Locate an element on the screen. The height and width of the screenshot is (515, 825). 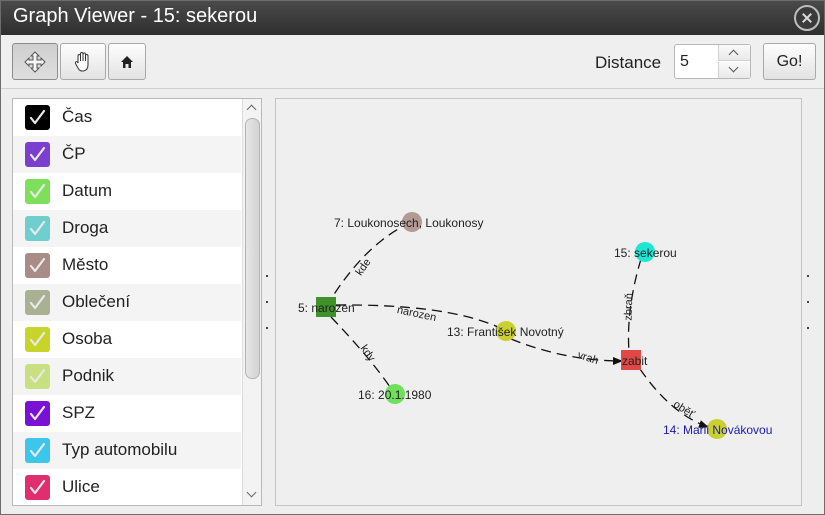
scrollbar-thumb is located at coordinates (252, 248).